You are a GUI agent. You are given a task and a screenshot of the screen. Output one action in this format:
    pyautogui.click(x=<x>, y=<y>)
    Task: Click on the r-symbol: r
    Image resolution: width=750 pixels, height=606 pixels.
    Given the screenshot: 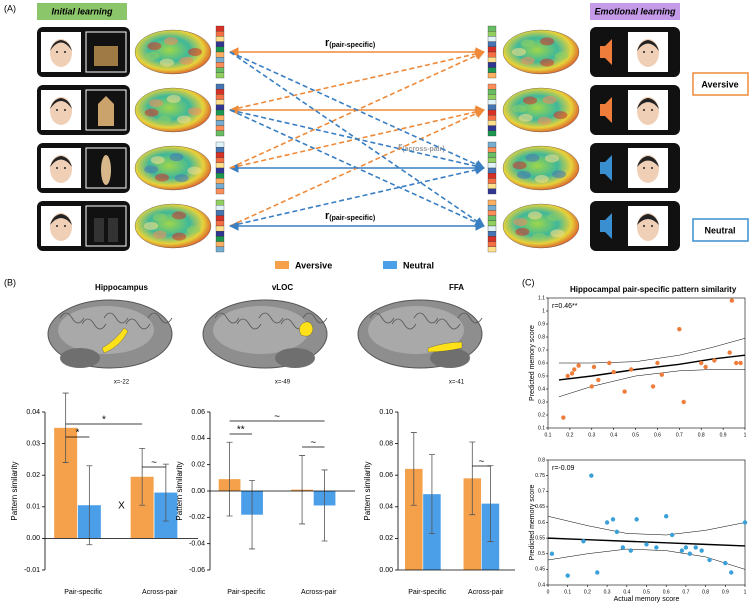 What is the action you would take?
    pyautogui.click(x=327, y=43)
    